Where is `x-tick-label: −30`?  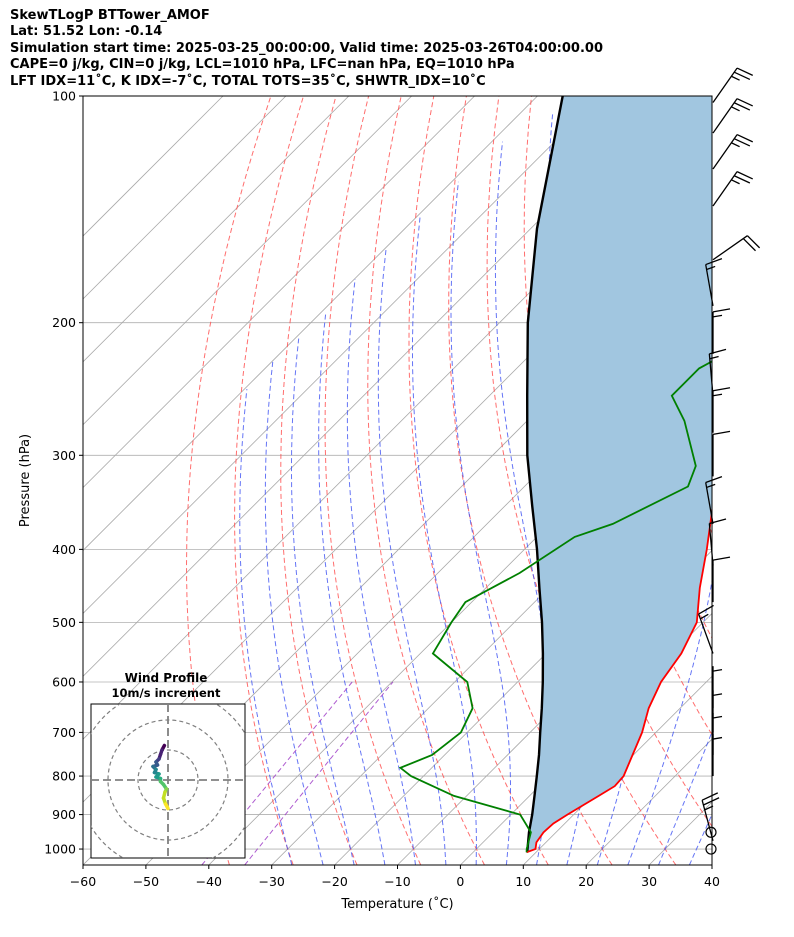 x-tick-label: −30 is located at coordinates (272, 881).